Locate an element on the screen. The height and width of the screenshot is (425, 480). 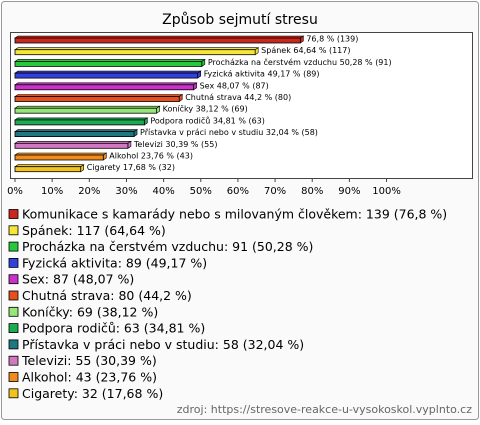
value-label: Televizi 30,39 % (55) is located at coordinates (175, 144).